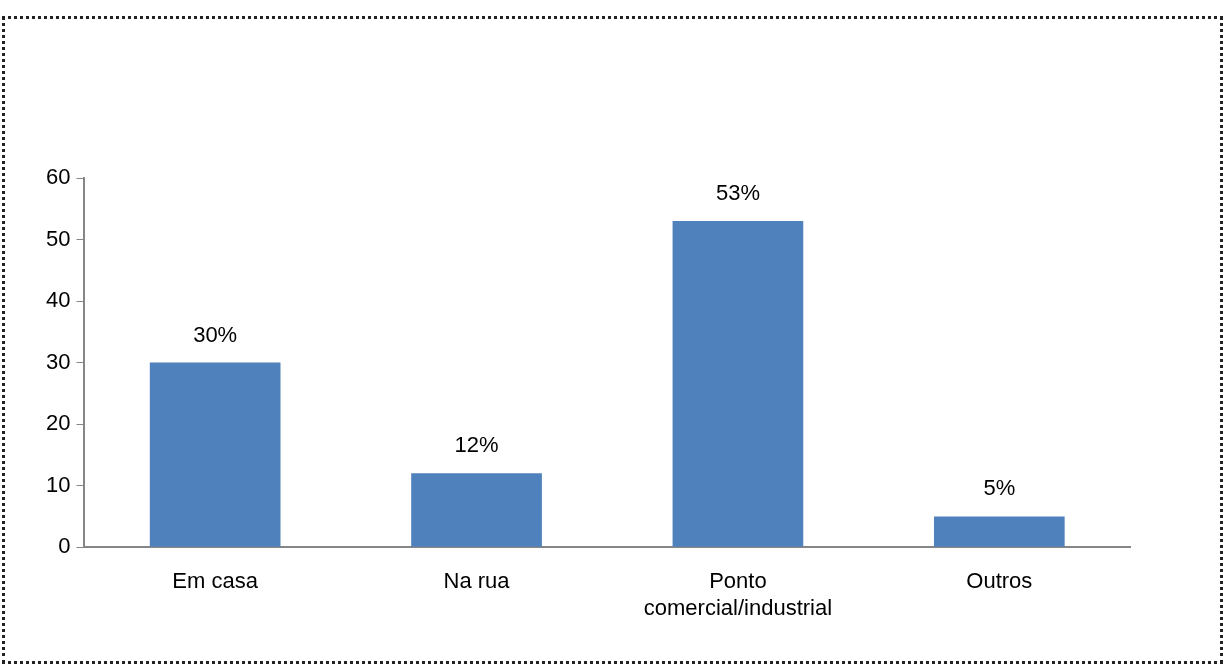 This screenshot has width=1225, height=666. Describe the element at coordinates (215, 581) in the screenshot. I see `x-tick-label: Em casa` at that location.